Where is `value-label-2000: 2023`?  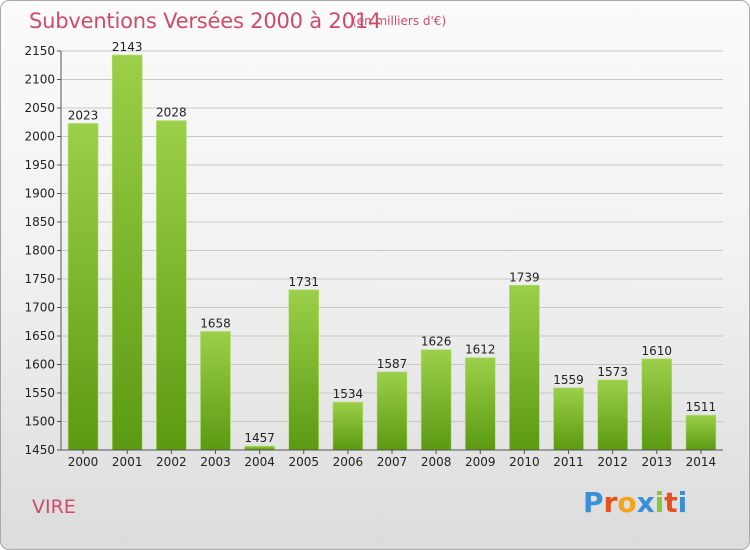 value-label-2000: 2023 is located at coordinates (83, 115).